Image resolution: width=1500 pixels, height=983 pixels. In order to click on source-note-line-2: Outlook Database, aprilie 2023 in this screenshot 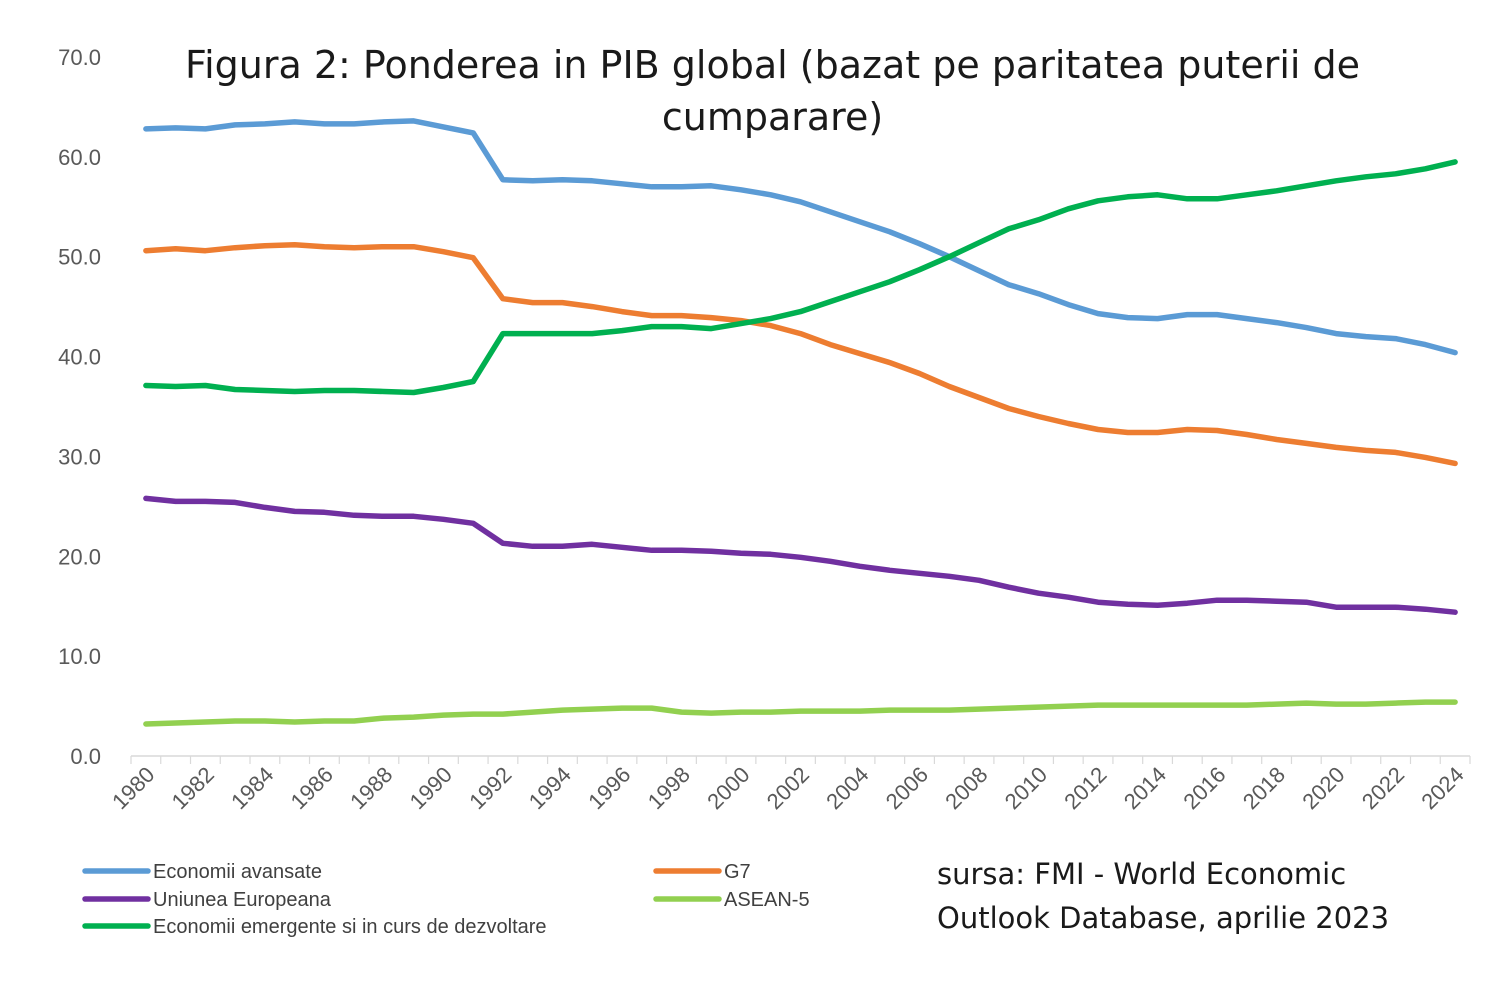, I will do `click(1163, 918)`.